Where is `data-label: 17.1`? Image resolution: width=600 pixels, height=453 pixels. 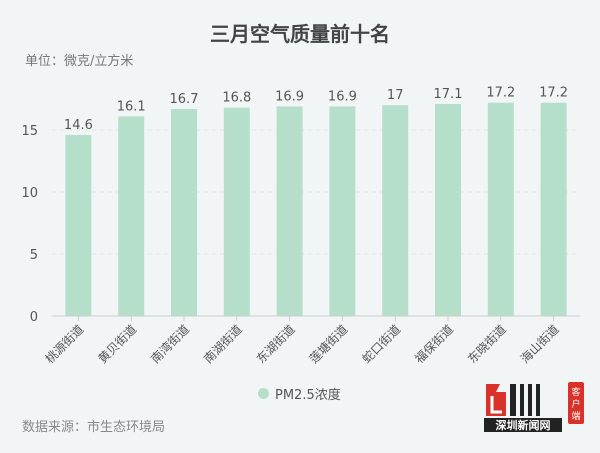
data-label: 17.1 is located at coordinates (448, 94).